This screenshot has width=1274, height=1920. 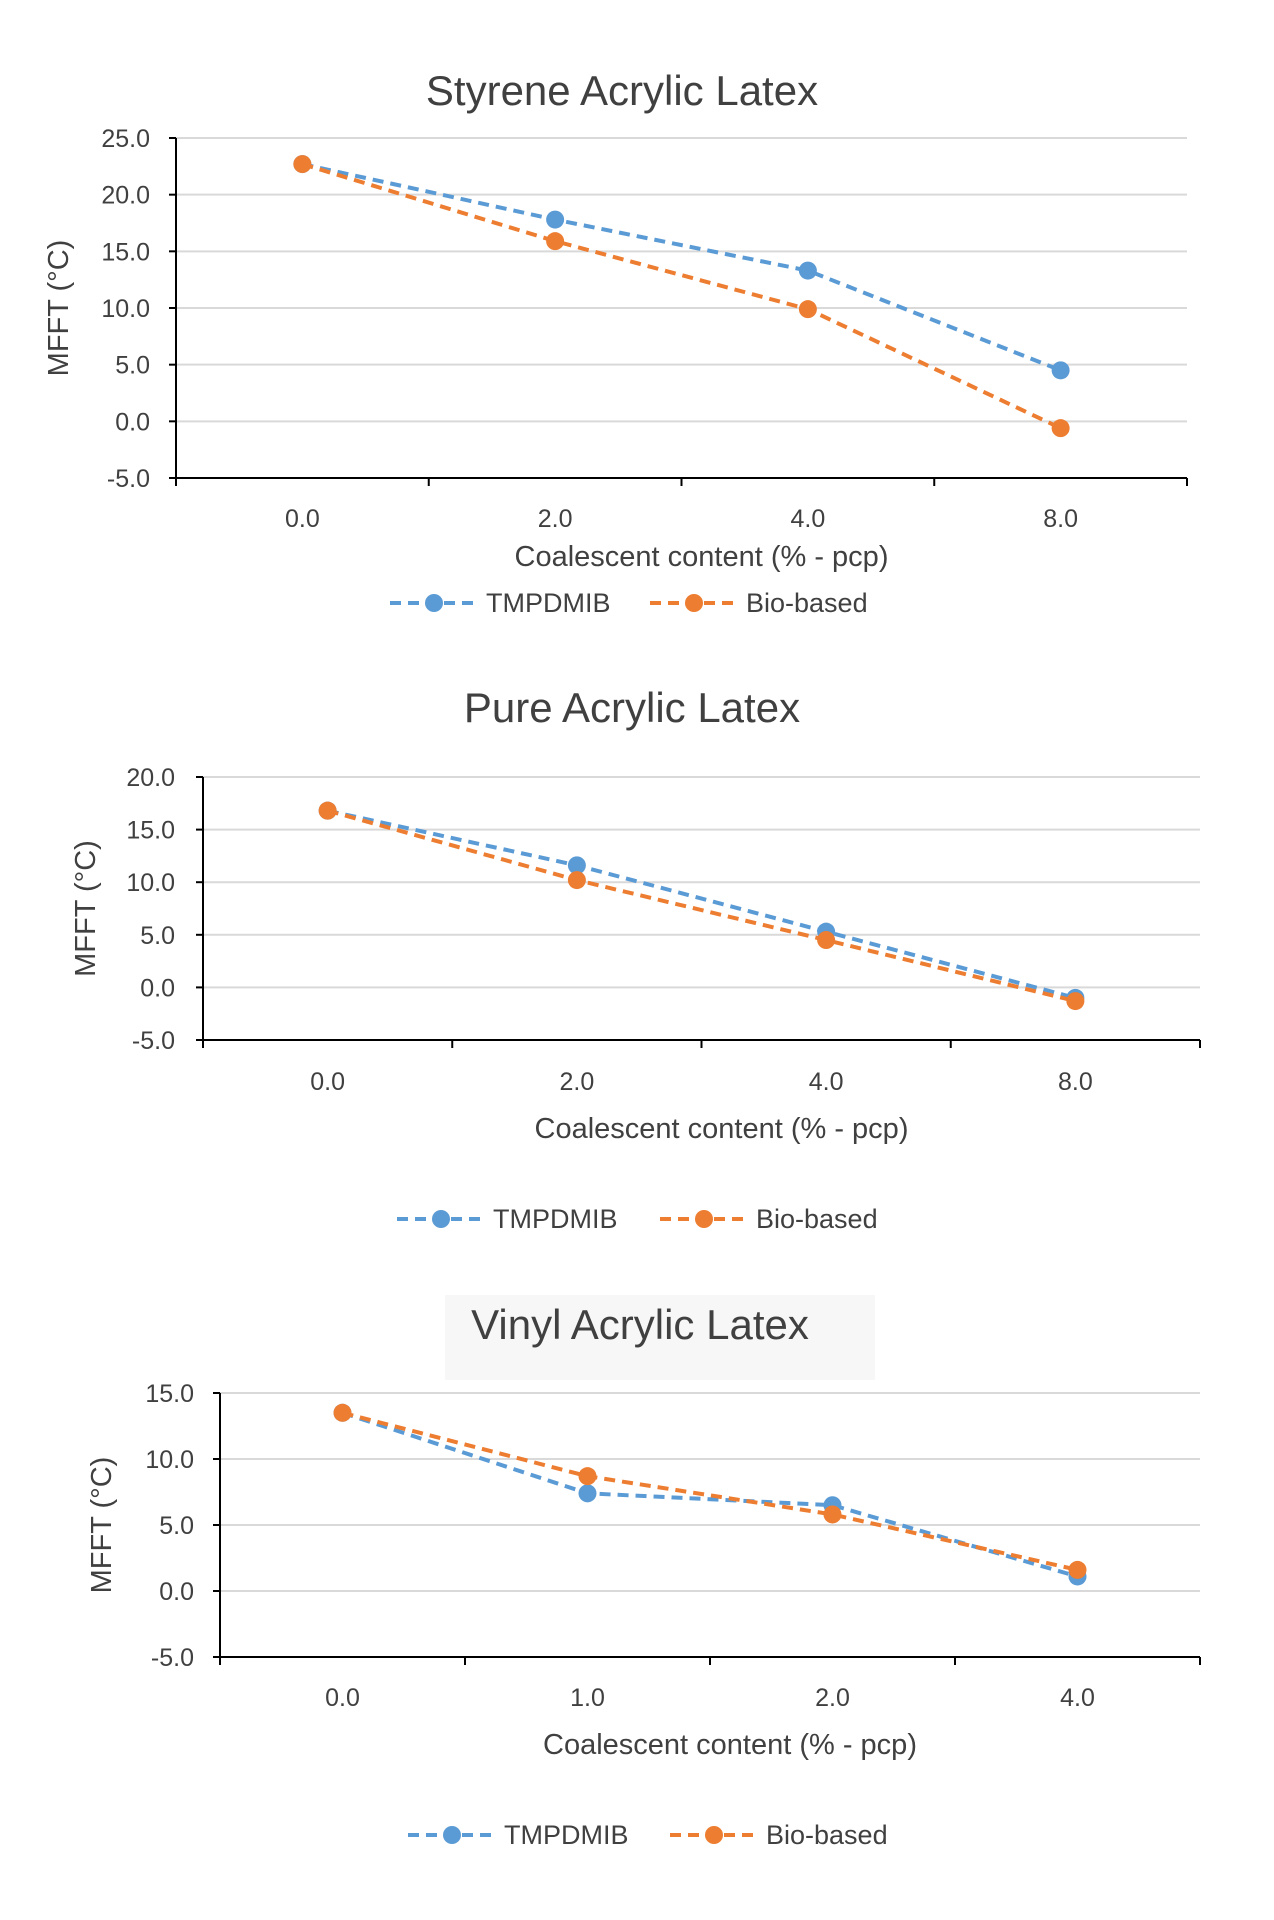 I want to click on x-tick-label: 1.0, so click(x=587, y=1698).